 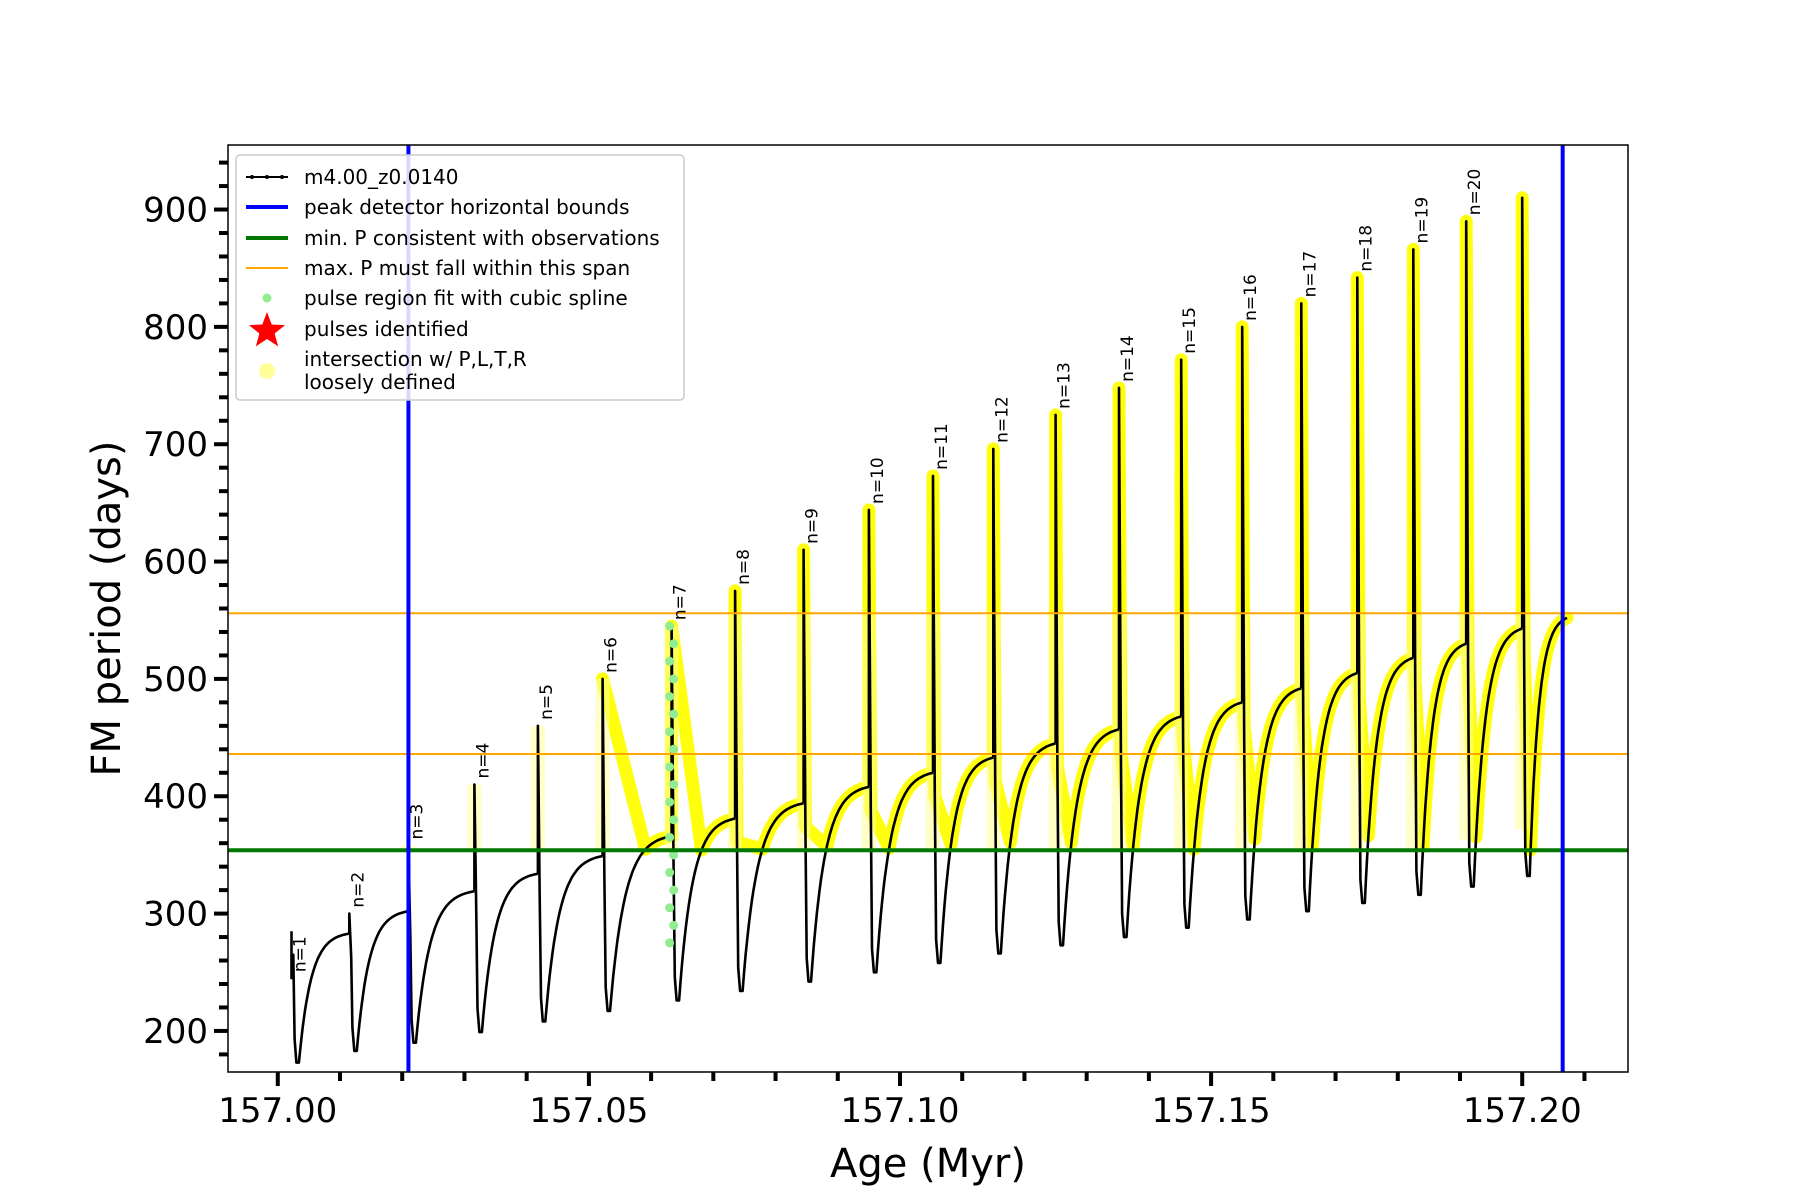 I want to click on x-tick-label: 157.20, so click(x=1522, y=1111).